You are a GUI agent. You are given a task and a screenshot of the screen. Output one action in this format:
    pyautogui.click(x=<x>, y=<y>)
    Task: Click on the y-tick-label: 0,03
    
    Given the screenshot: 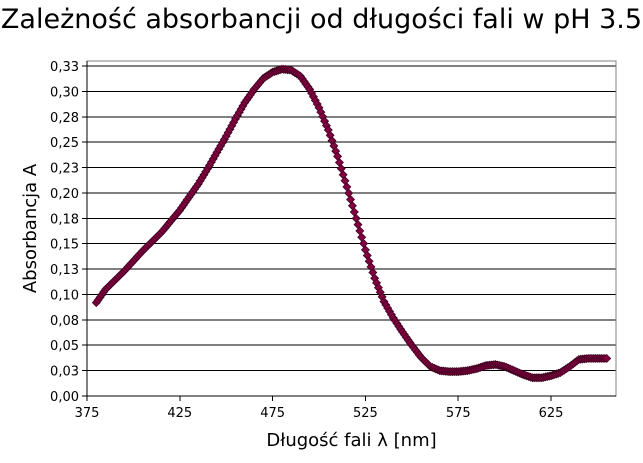 What is the action you would take?
    pyautogui.click(x=64, y=372)
    